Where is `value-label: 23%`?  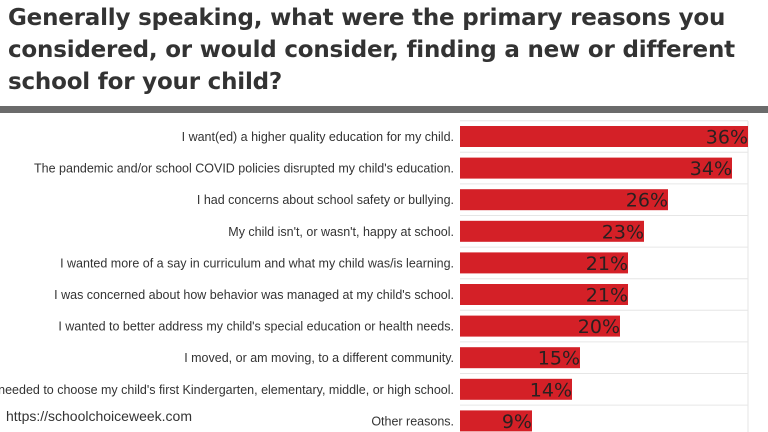
value-label: 23% is located at coordinates (623, 232).